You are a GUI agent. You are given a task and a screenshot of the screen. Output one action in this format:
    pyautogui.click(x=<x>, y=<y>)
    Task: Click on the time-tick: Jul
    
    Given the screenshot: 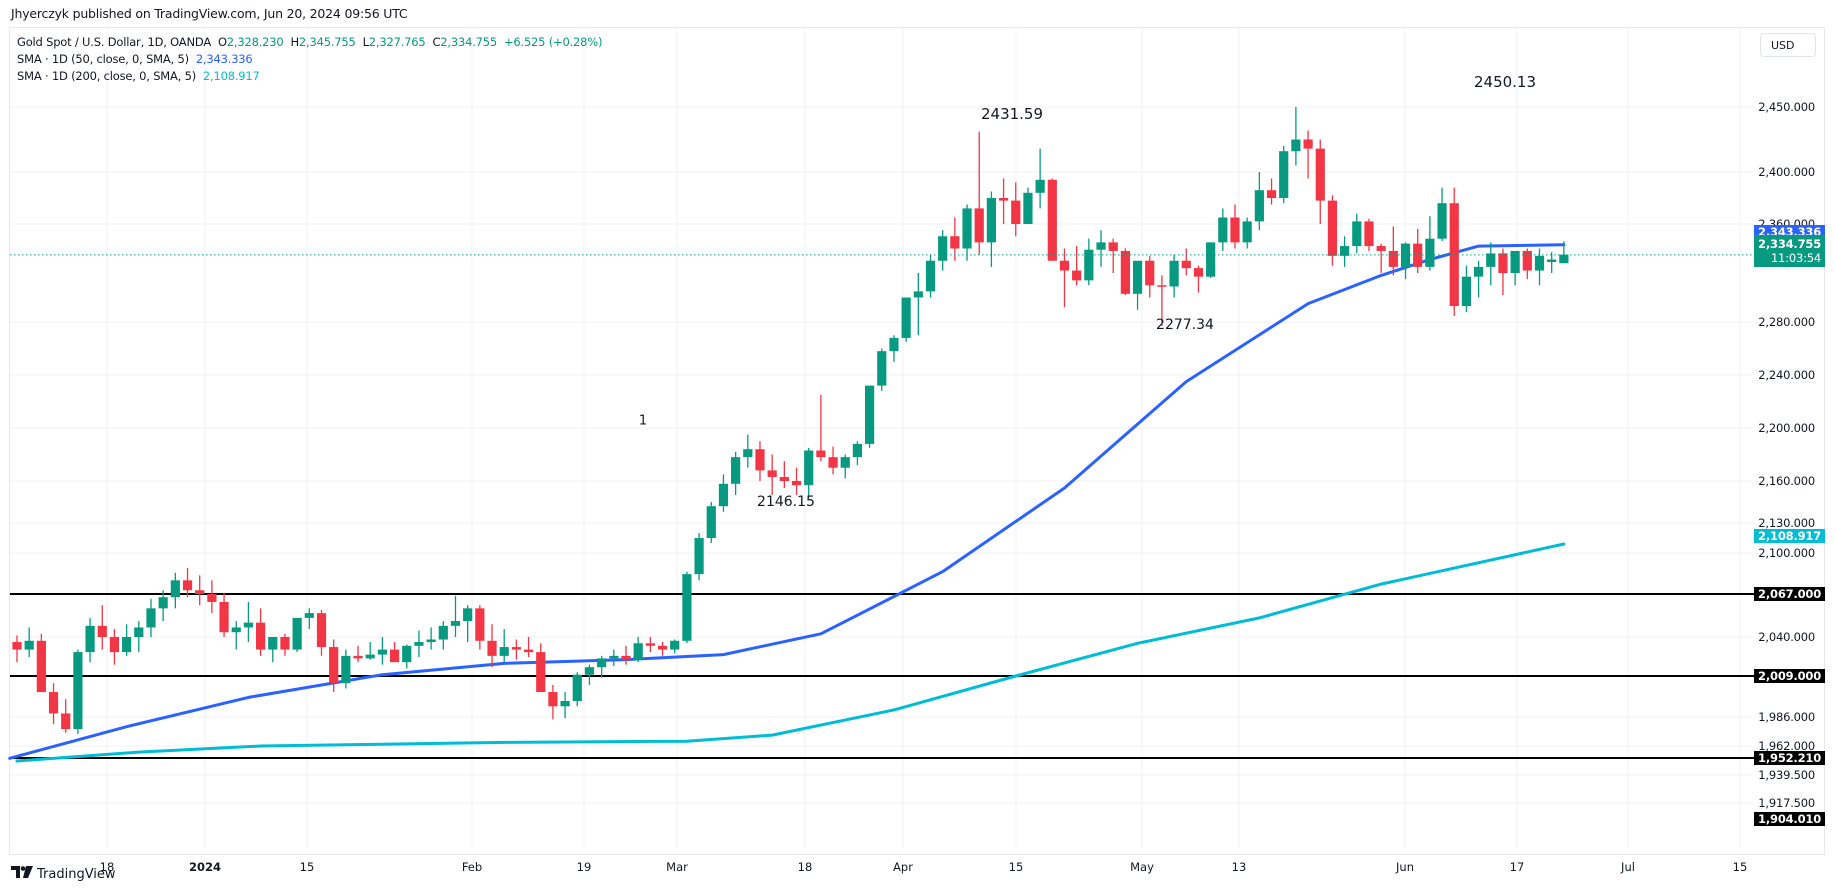 What is the action you would take?
    pyautogui.click(x=1628, y=867)
    